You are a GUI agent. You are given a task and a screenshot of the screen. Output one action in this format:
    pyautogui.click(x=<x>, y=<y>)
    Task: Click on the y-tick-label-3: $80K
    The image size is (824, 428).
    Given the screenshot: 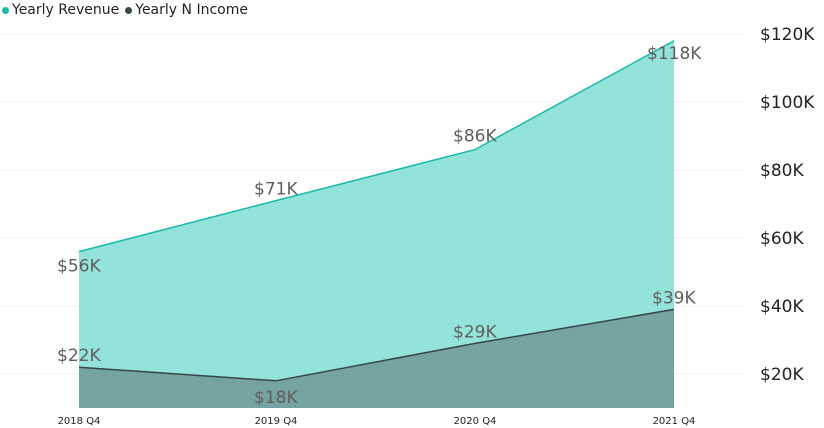 What is the action you would take?
    pyautogui.click(x=782, y=171)
    